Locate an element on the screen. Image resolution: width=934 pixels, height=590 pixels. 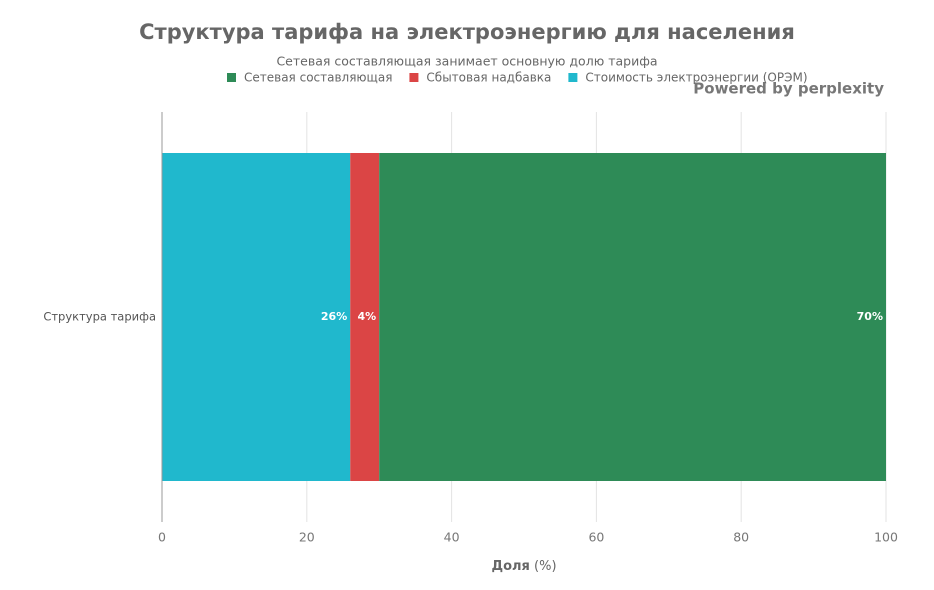
data-label: 70% is located at coordinates (870, 316).